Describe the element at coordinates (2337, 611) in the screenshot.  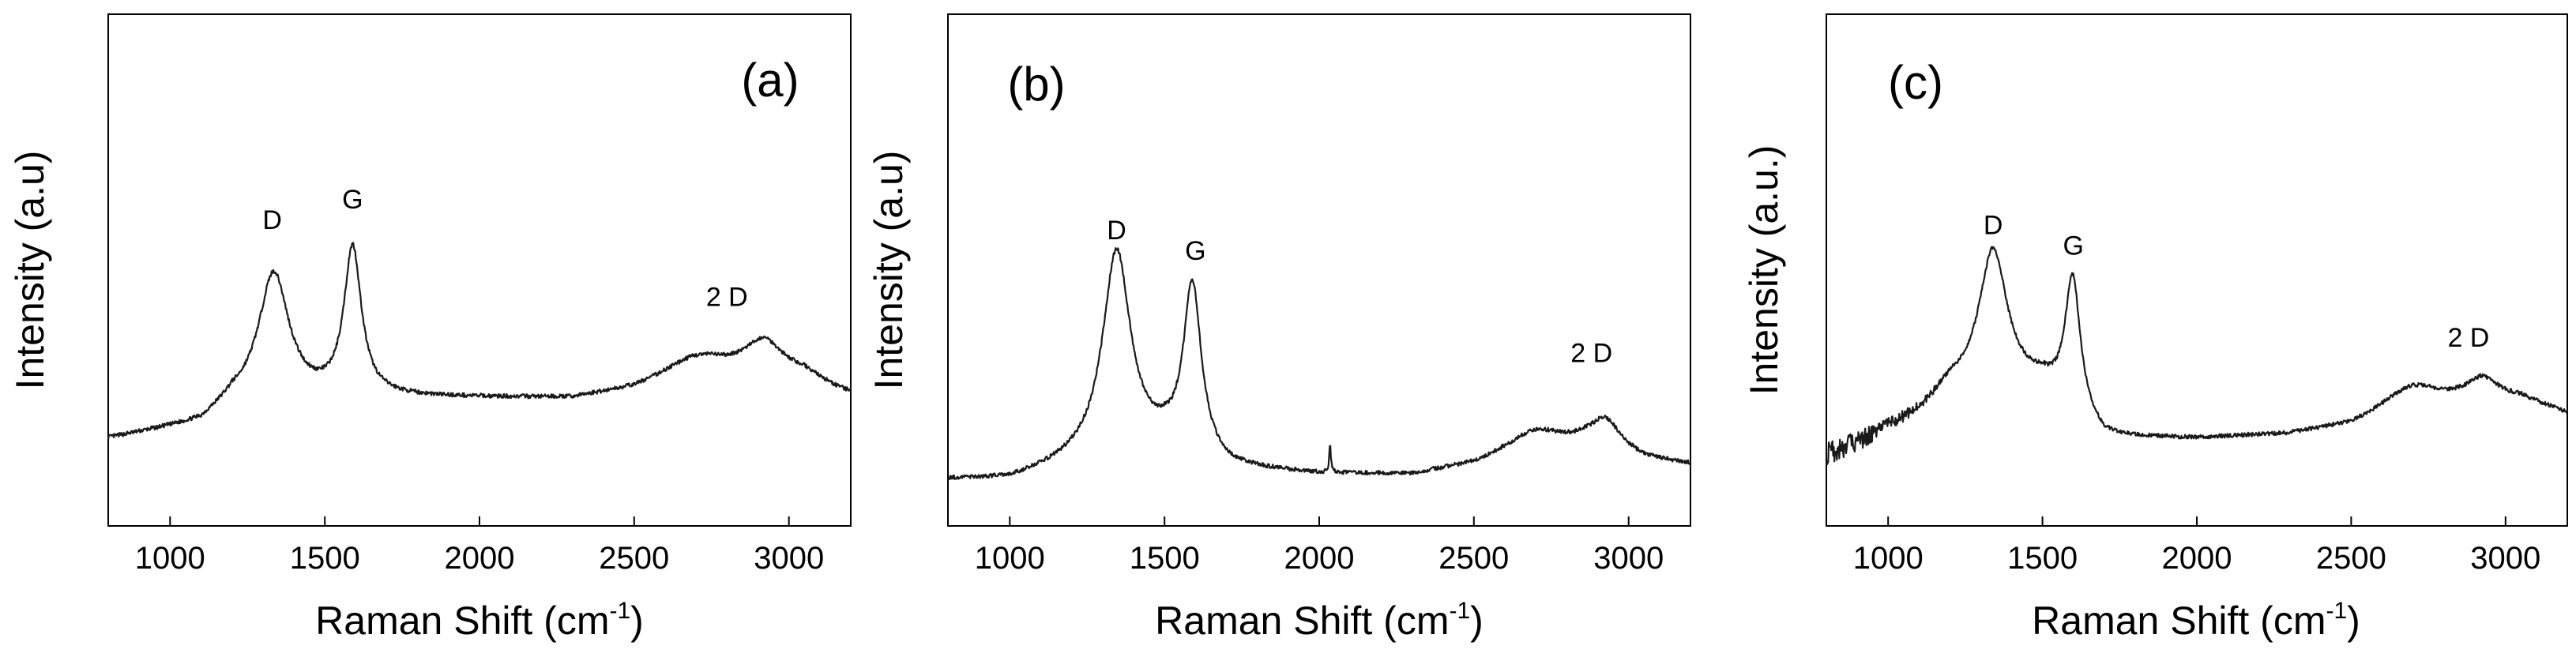
I see `x-axis-label-c-sup: -1` at that location.